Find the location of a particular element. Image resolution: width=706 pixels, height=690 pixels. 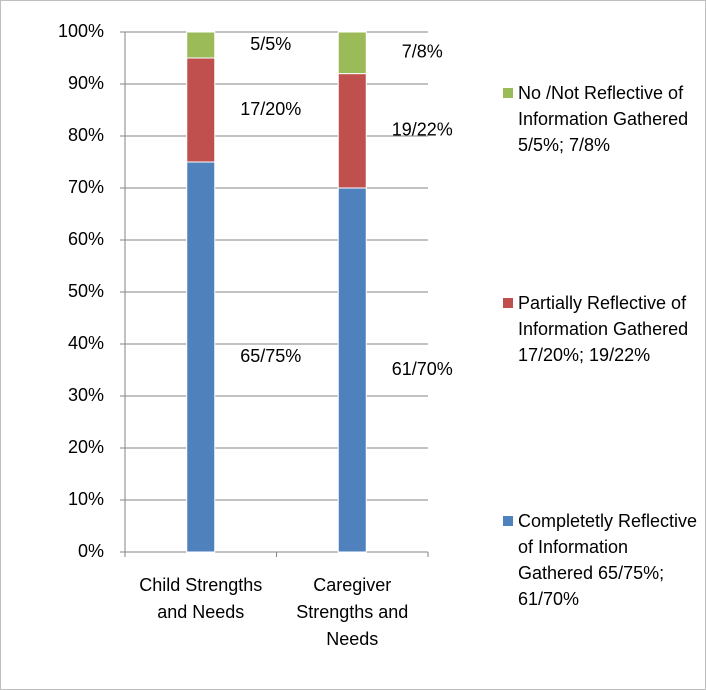

y-tick-label: 80% is located at coordinates (86, 135).